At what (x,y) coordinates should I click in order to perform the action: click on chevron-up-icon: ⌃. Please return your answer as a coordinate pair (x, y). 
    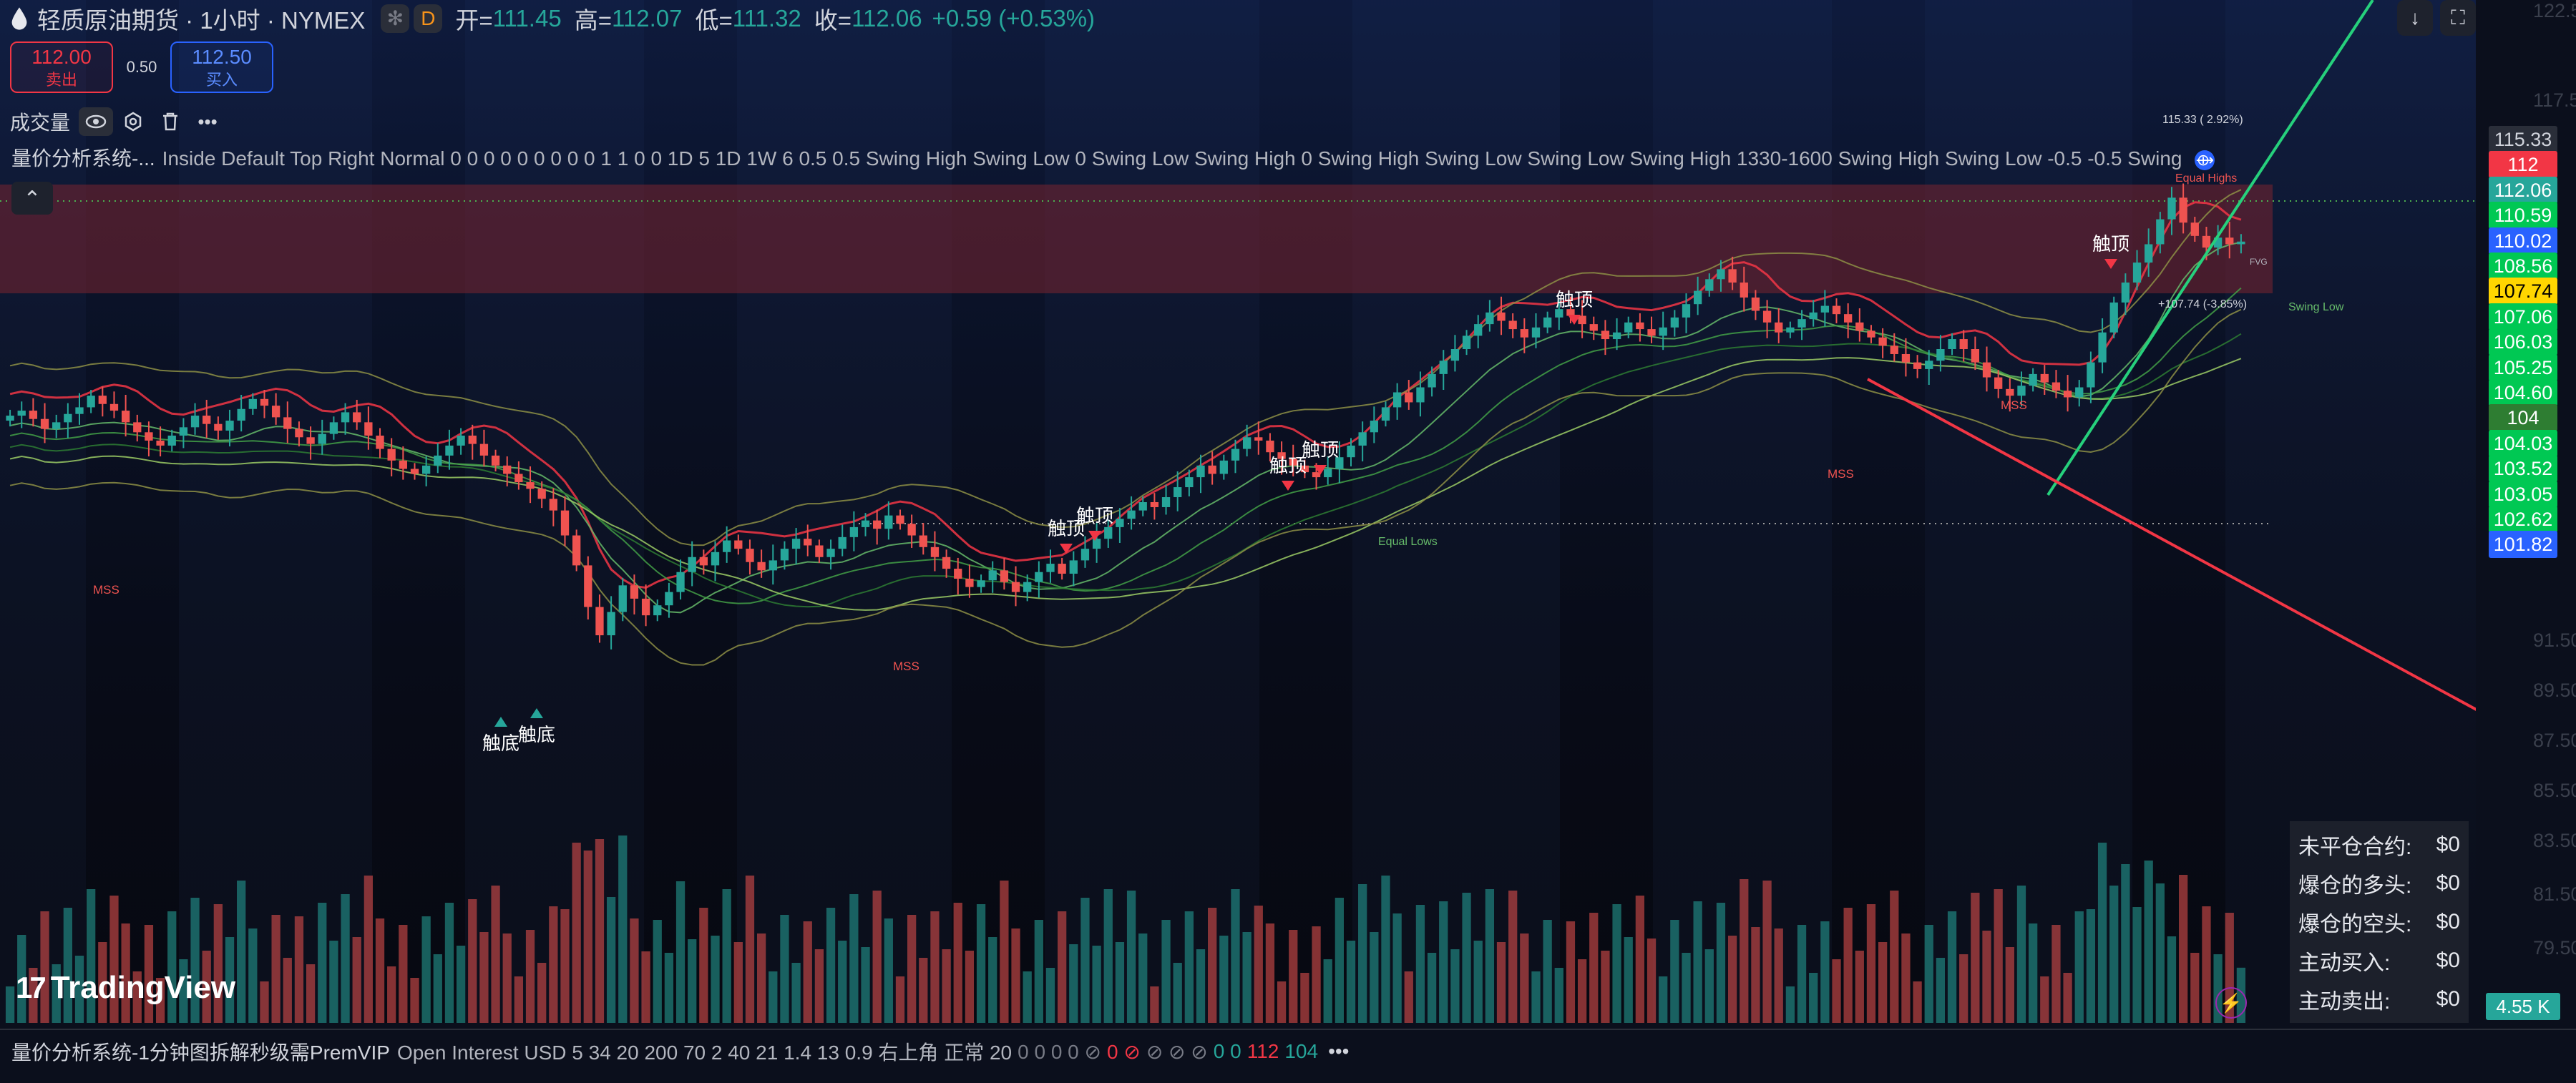
    Looking at the image, I should click on (32, 198).